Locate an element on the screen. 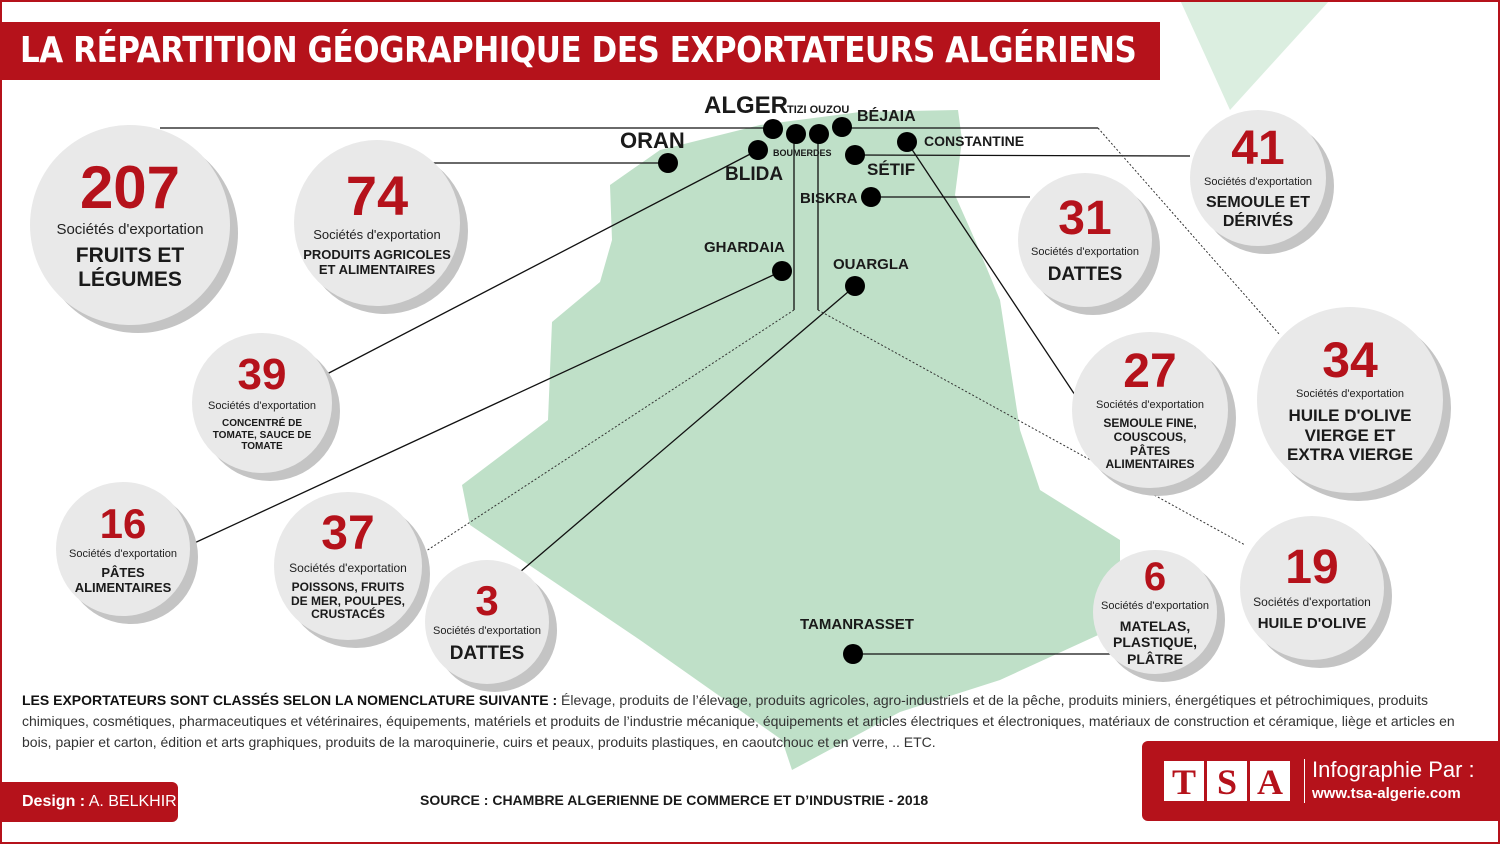 The height and width of the screenshot is (844, 1500). divider is located at coordinates (1304, 781).